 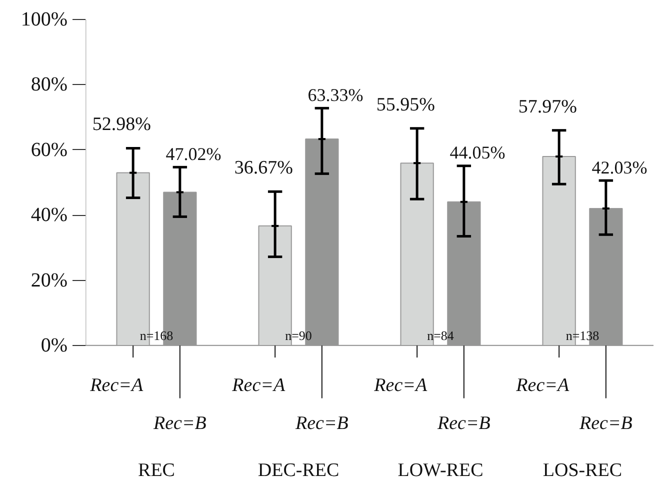 I want to click on series-label: Rec=A, so click(x=116, y=385).